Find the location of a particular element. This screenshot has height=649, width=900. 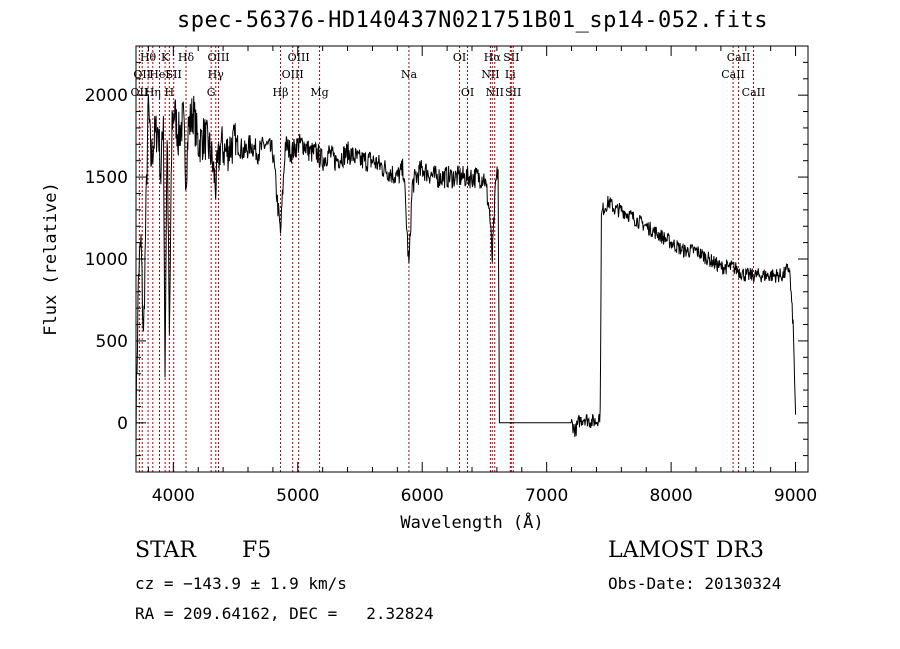

line-marker-label: Hγ is located at coordinates (216, 74).